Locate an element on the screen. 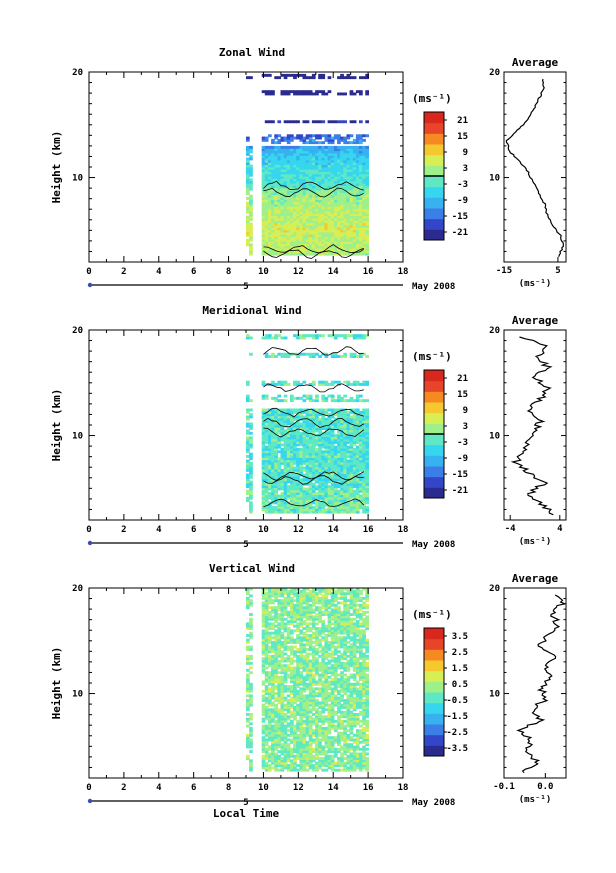 The width and height of the screenshot is (616, 873). average-x-tick-label: -15 is located at coordinates (504, 271).